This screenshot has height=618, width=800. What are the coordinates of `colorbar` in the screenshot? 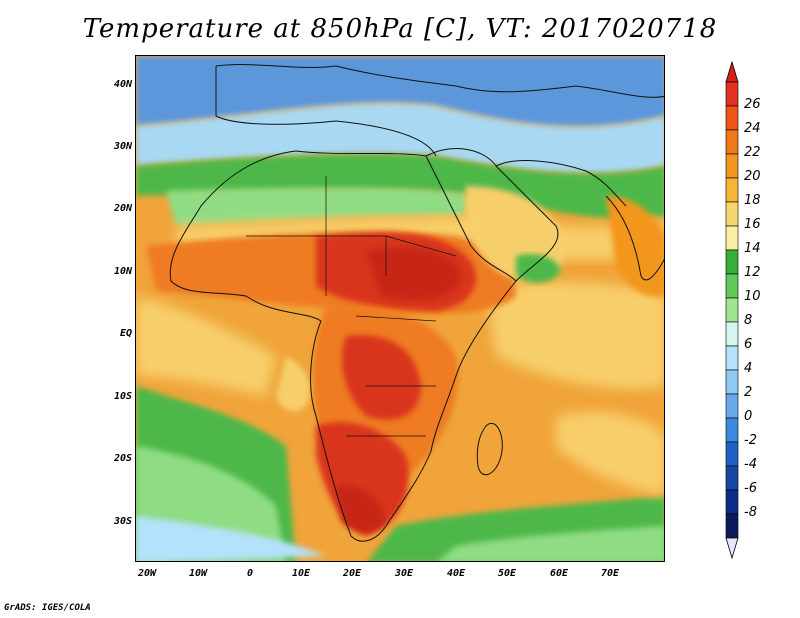 It's located at (732, 310).